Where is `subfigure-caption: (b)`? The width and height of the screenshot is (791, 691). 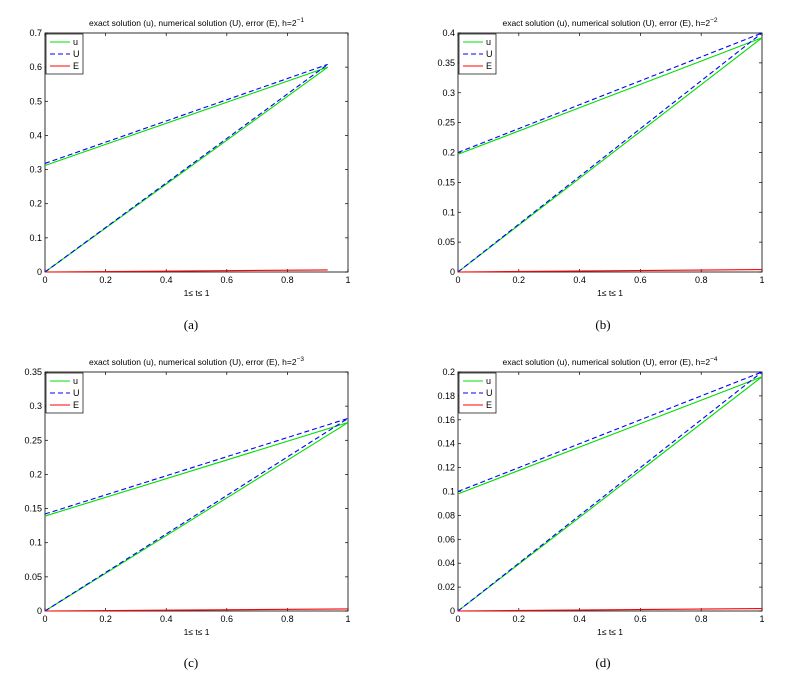
subfigure-caption: (b) is located at coordinates (602, 324).